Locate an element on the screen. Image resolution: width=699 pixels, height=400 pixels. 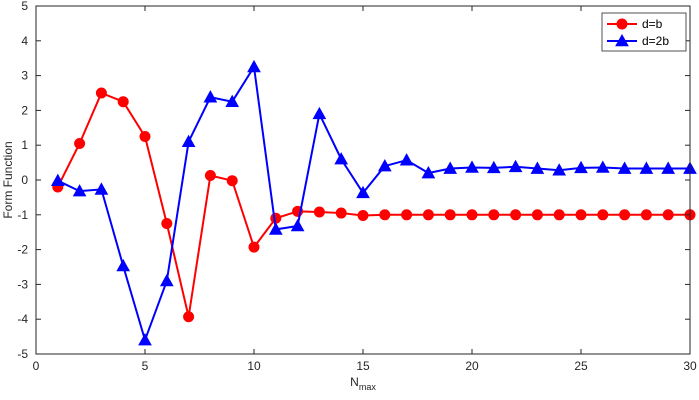
y-tick-label: 4 is located at coordinates (24, 41).